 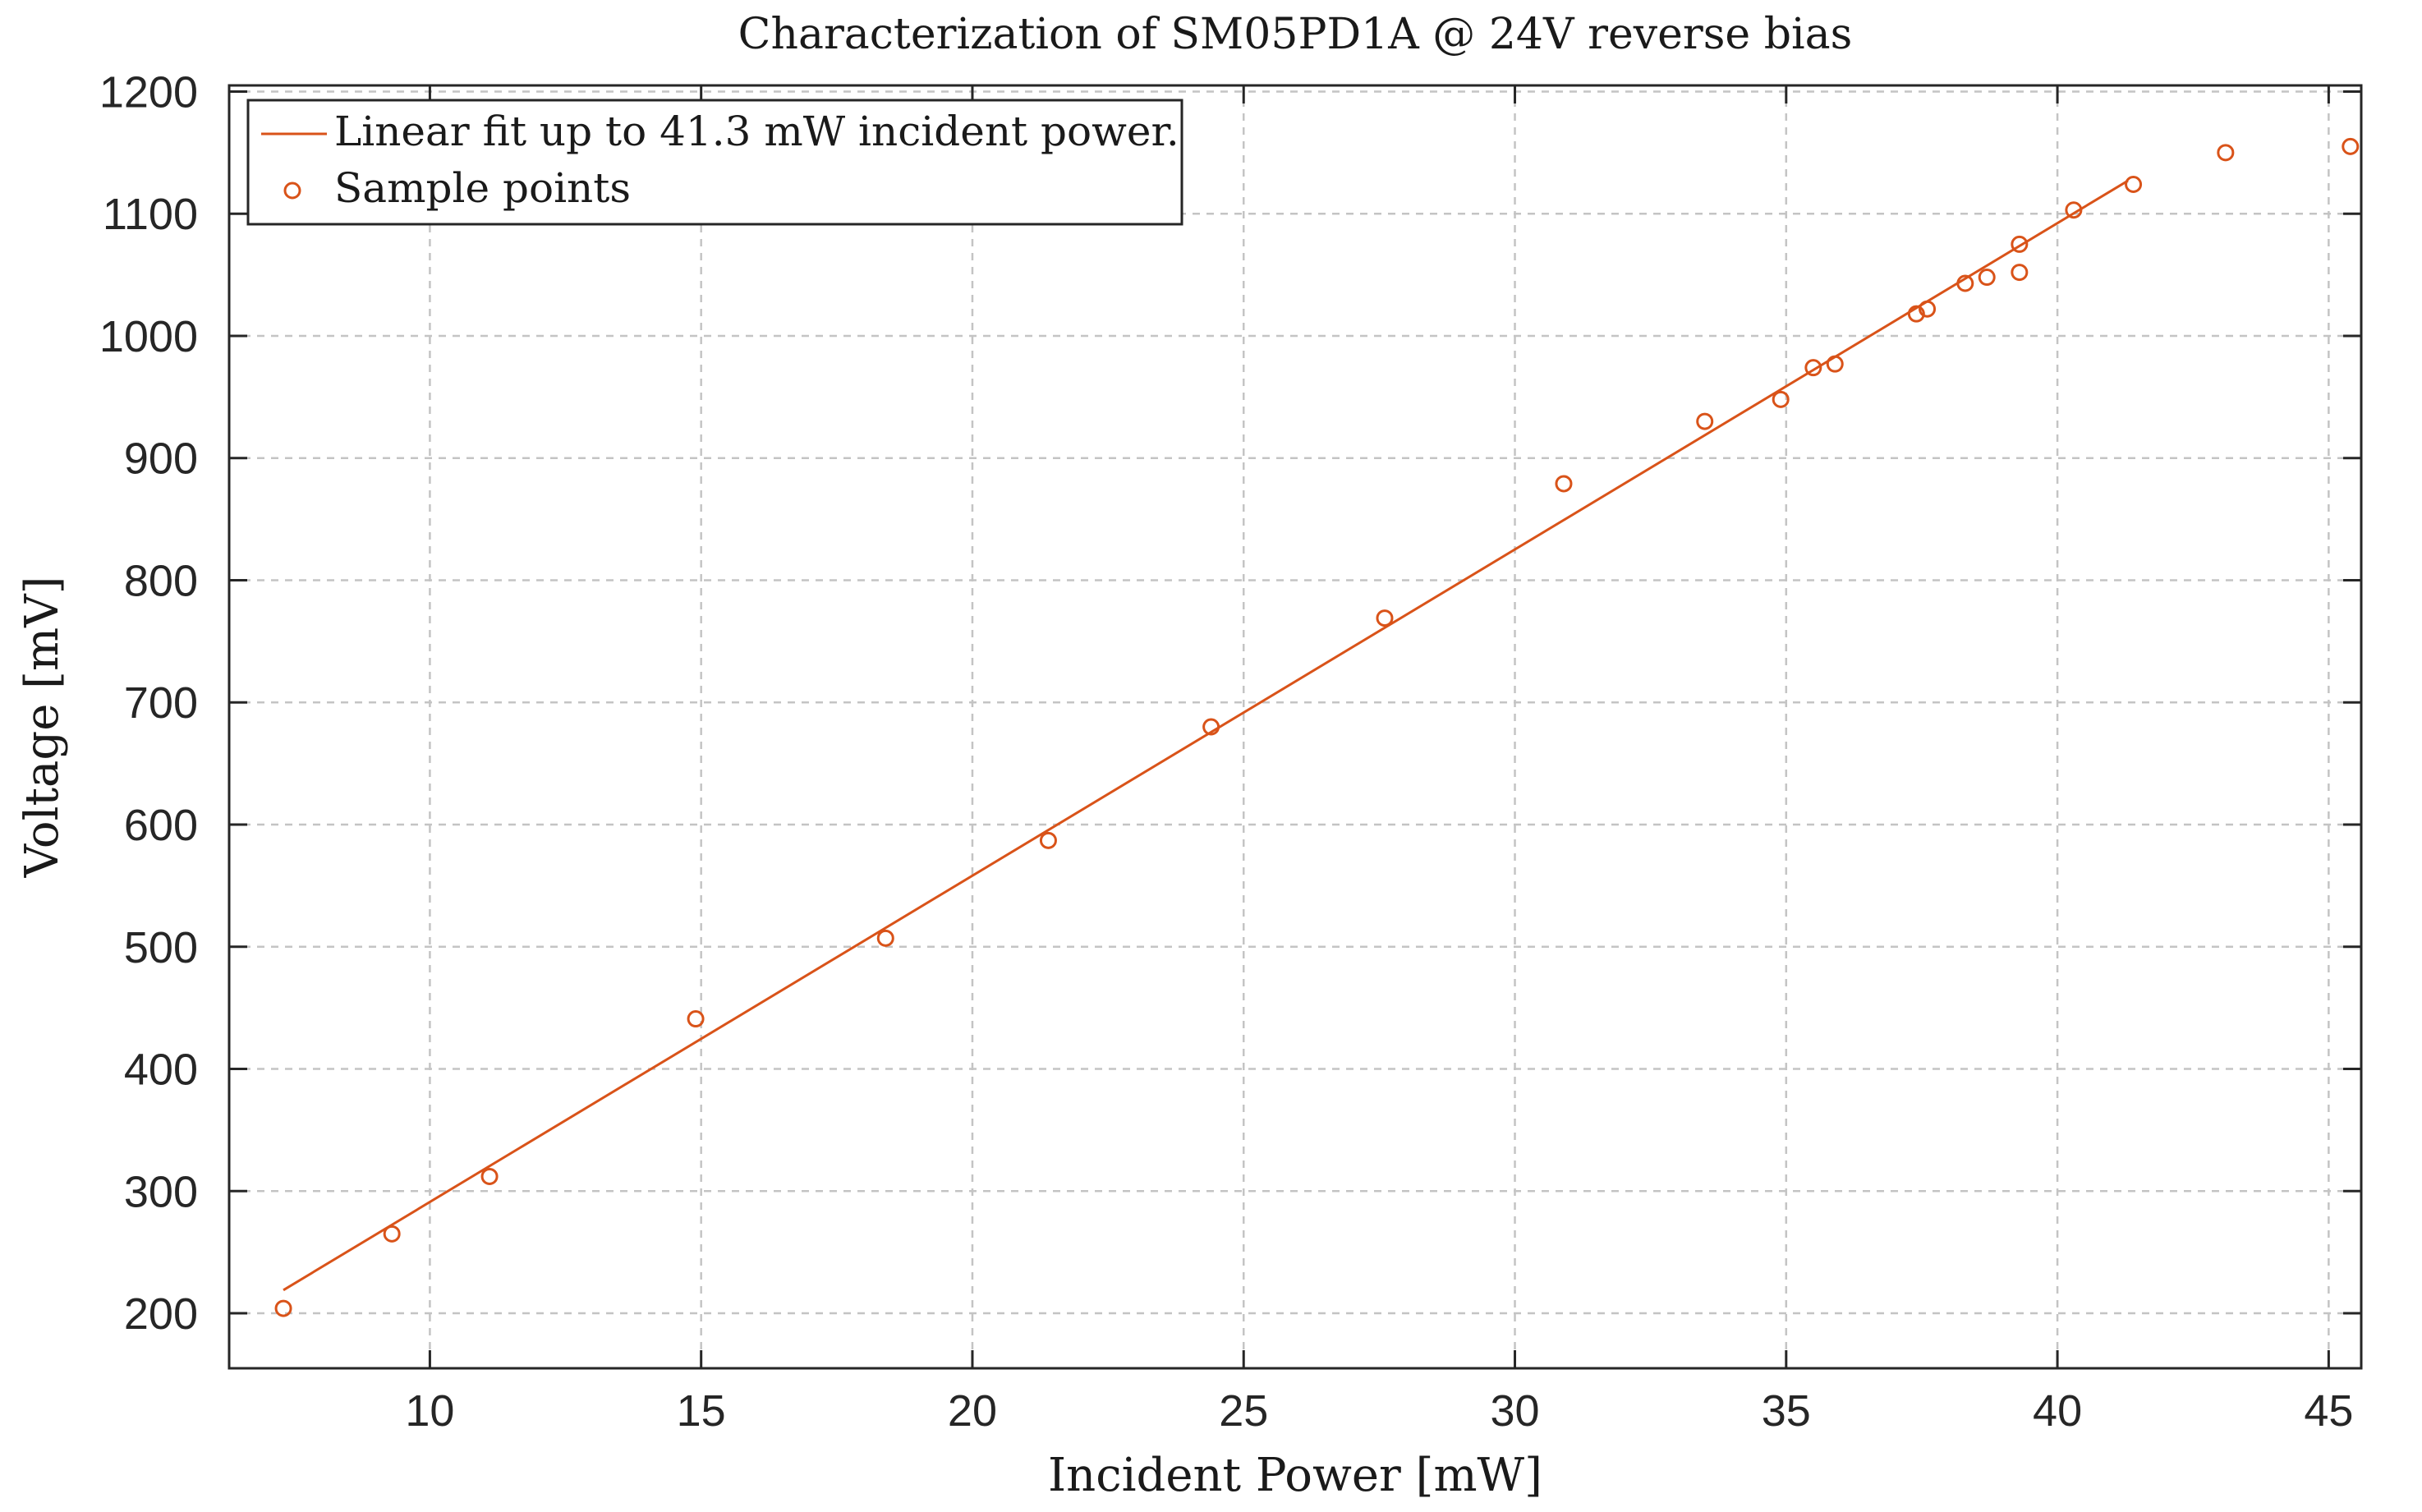 I want to click on x-axis-label: Incident Power [mW], so click(x=1295, y=1475).